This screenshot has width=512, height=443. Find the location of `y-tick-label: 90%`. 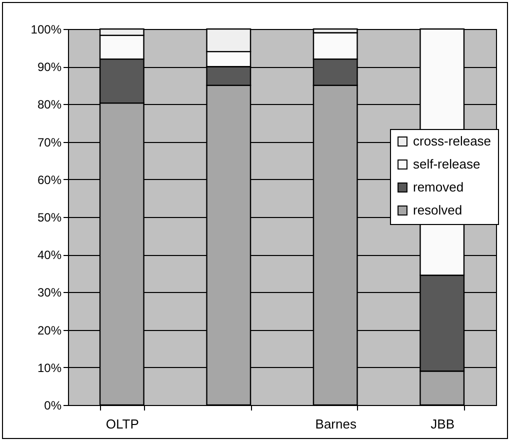

y-tick-label: 90% is located at coordinates (49, 67).